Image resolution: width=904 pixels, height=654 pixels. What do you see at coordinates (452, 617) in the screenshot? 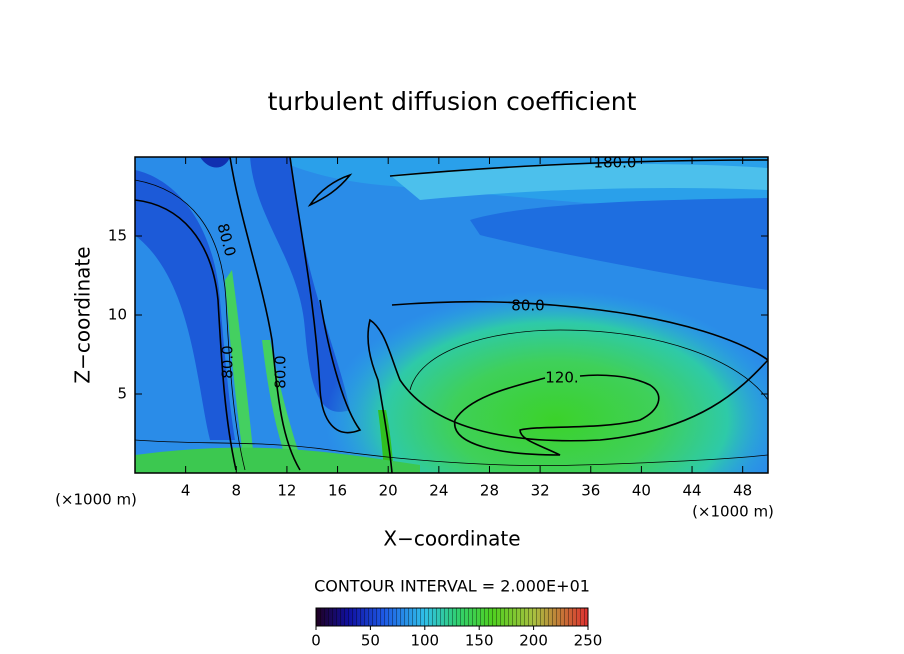
I see `colorbar-frame` at bounding box center [452, 617].